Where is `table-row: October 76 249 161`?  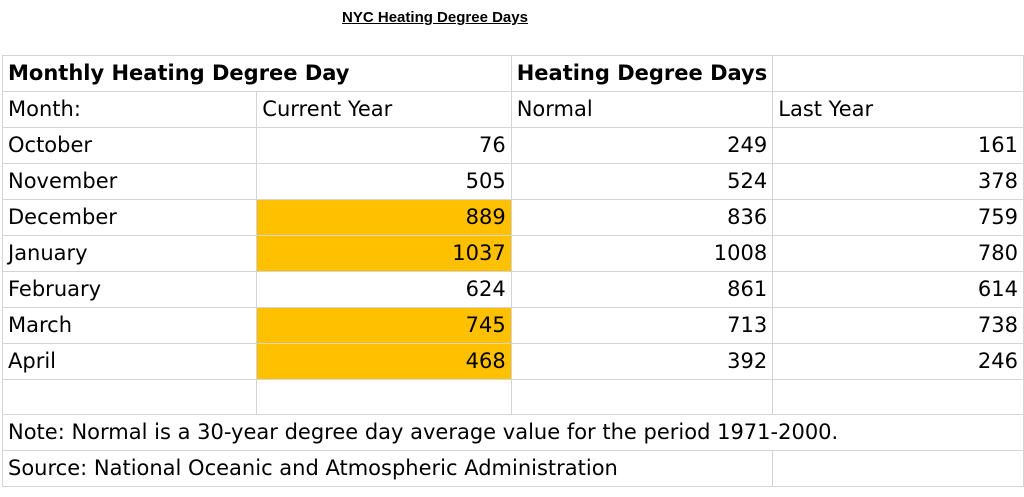 table-row: October 76 249 161 is located at coordinates (512, 145).